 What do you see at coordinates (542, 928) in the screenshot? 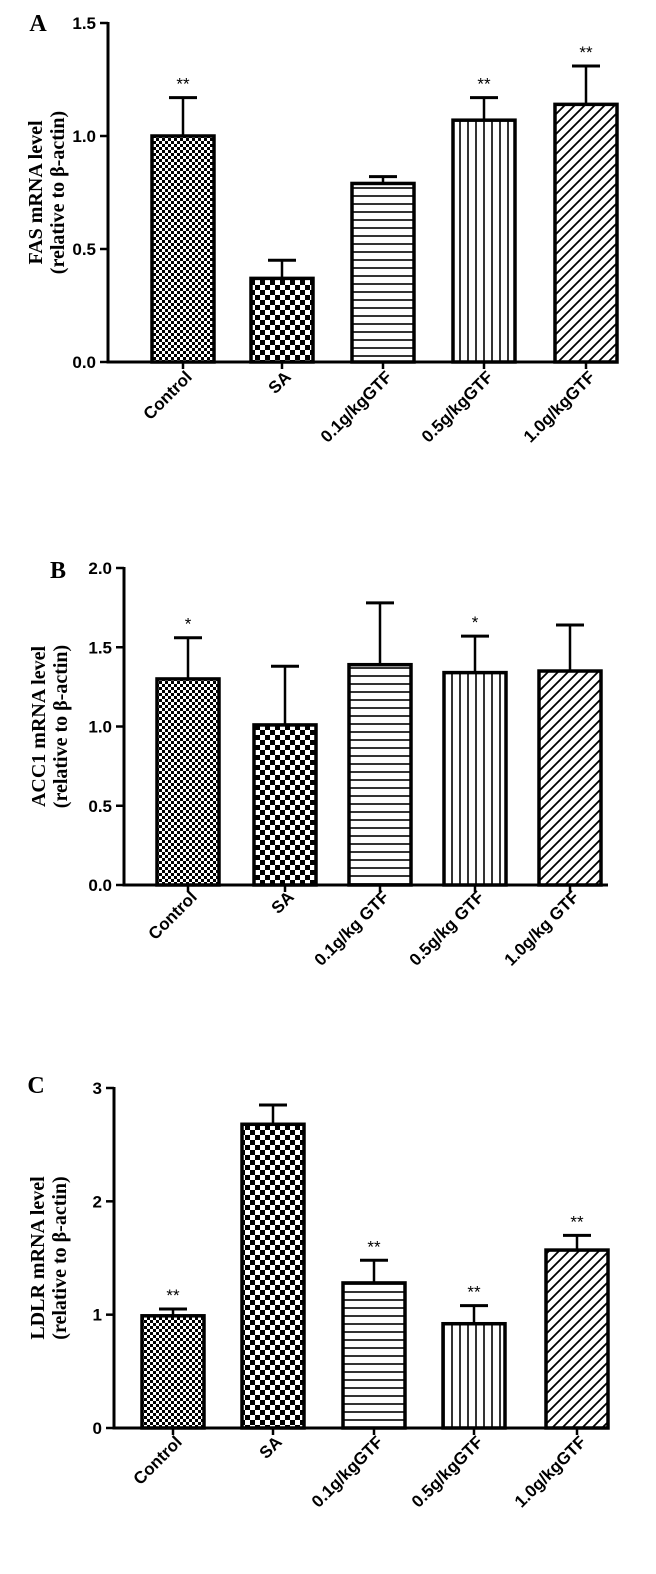
I see `x-tick-label: 1.0g/kg GTF` at bounding box center [542, 928].